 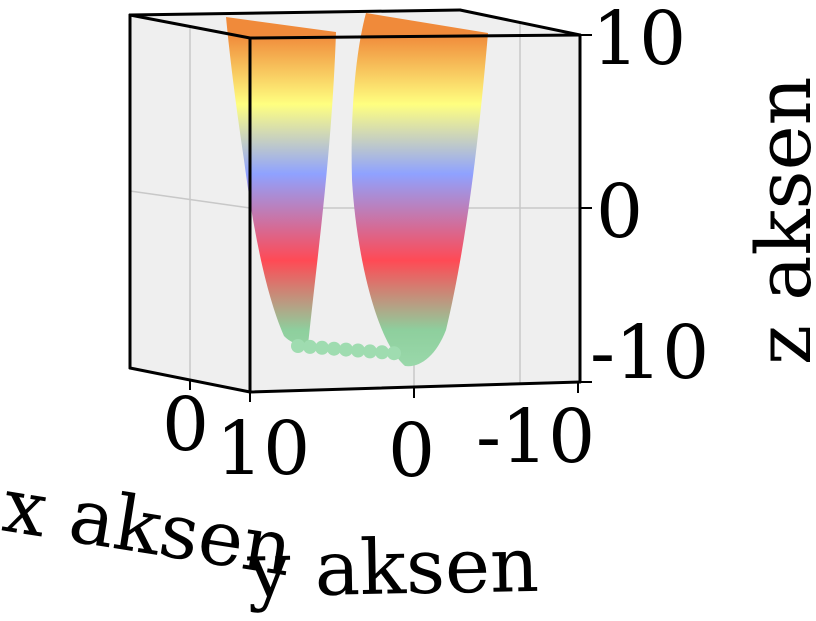 What do you see at coordinates (619, 212) in the screenshot?
I see `z-tick-label-2: 0` at bounding box center [619, 212].